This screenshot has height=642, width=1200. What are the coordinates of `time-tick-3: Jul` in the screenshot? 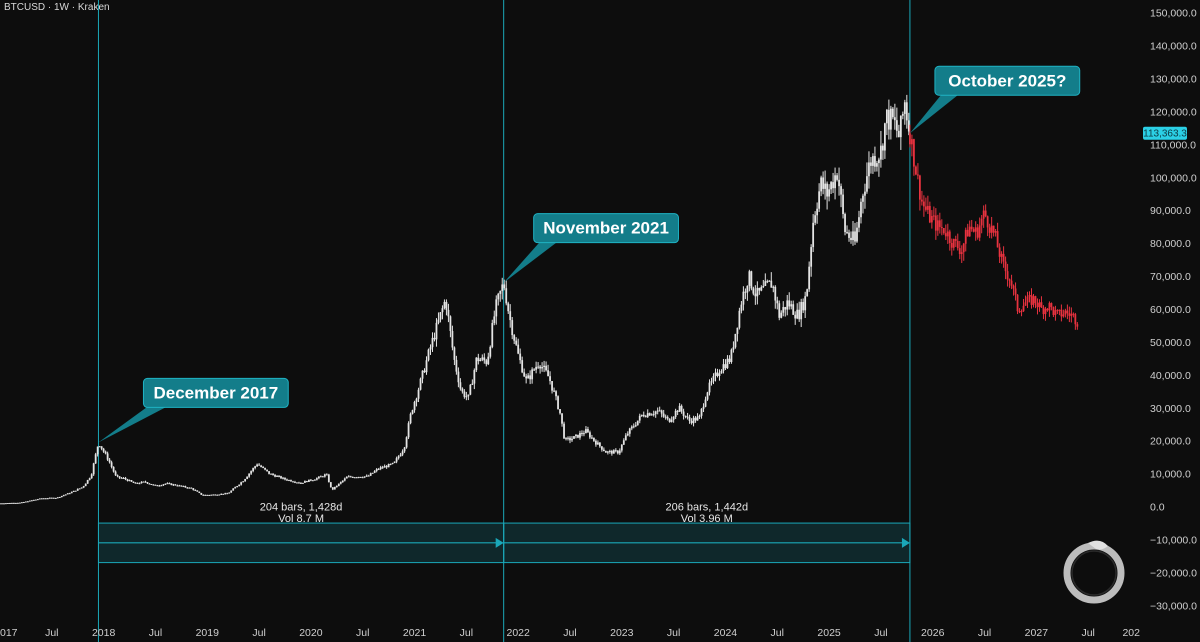 It's located at (155, 633).